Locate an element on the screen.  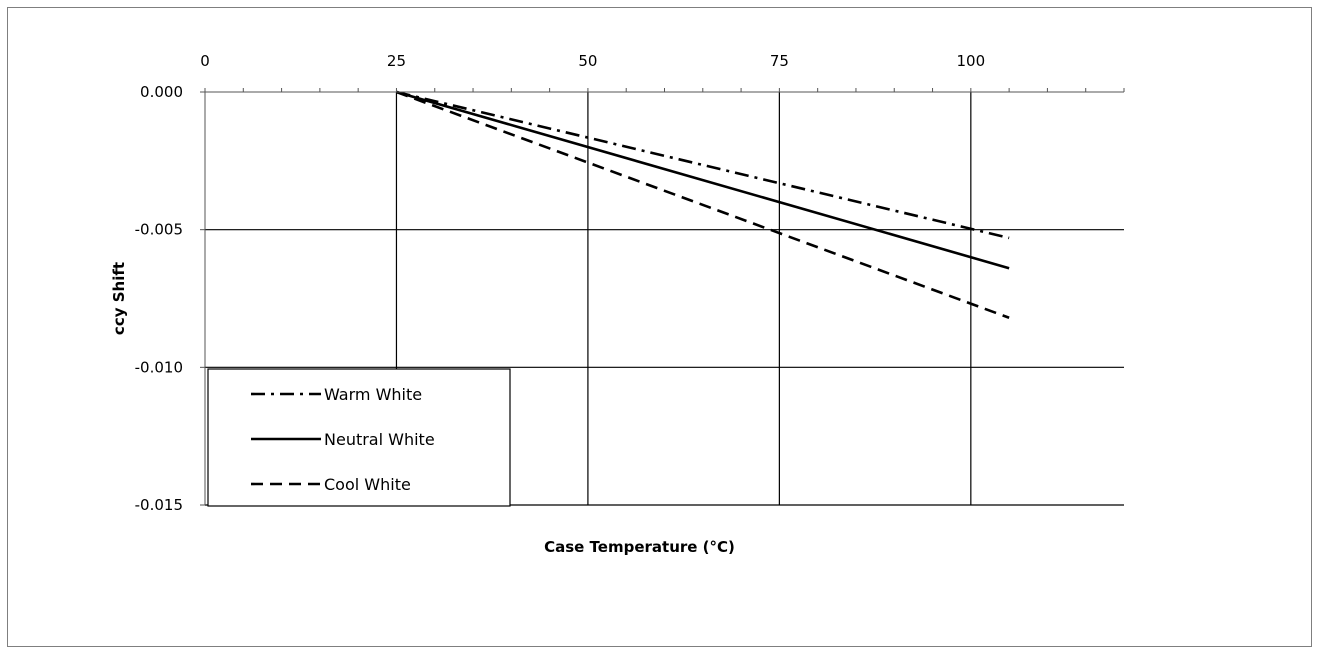
y-axis-title: ccy Shift is located at coordinates (119, 298).